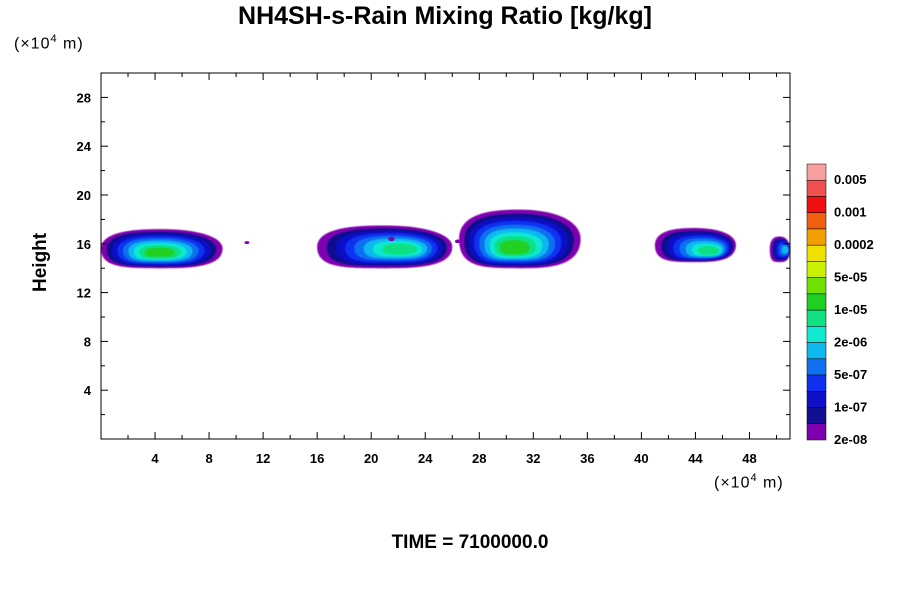 The height and width of the screenshot is (600, 900). Describe the element at coordinates (208, 458) in the screenshot. I see `x-tick-label: 8` at that location.